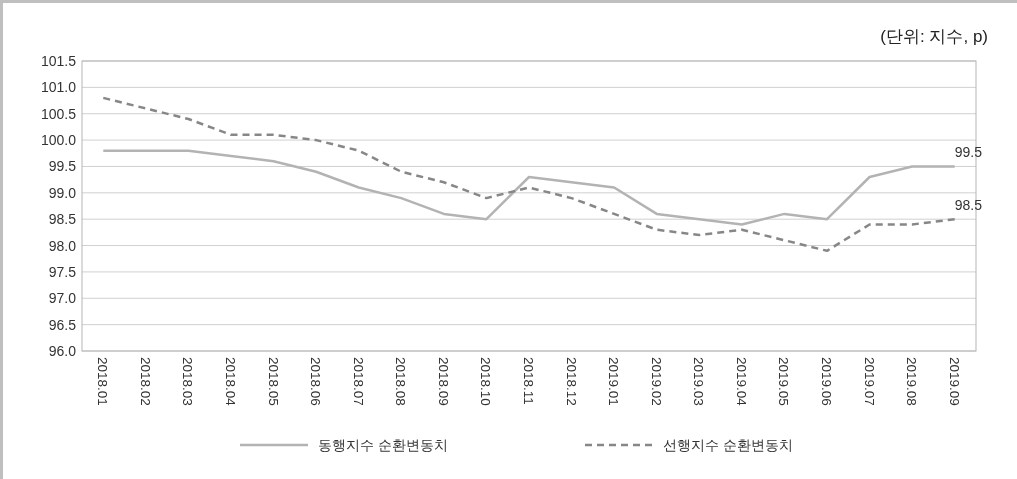  I want to click on y-tick-label: 100.0, so click(58, 140).